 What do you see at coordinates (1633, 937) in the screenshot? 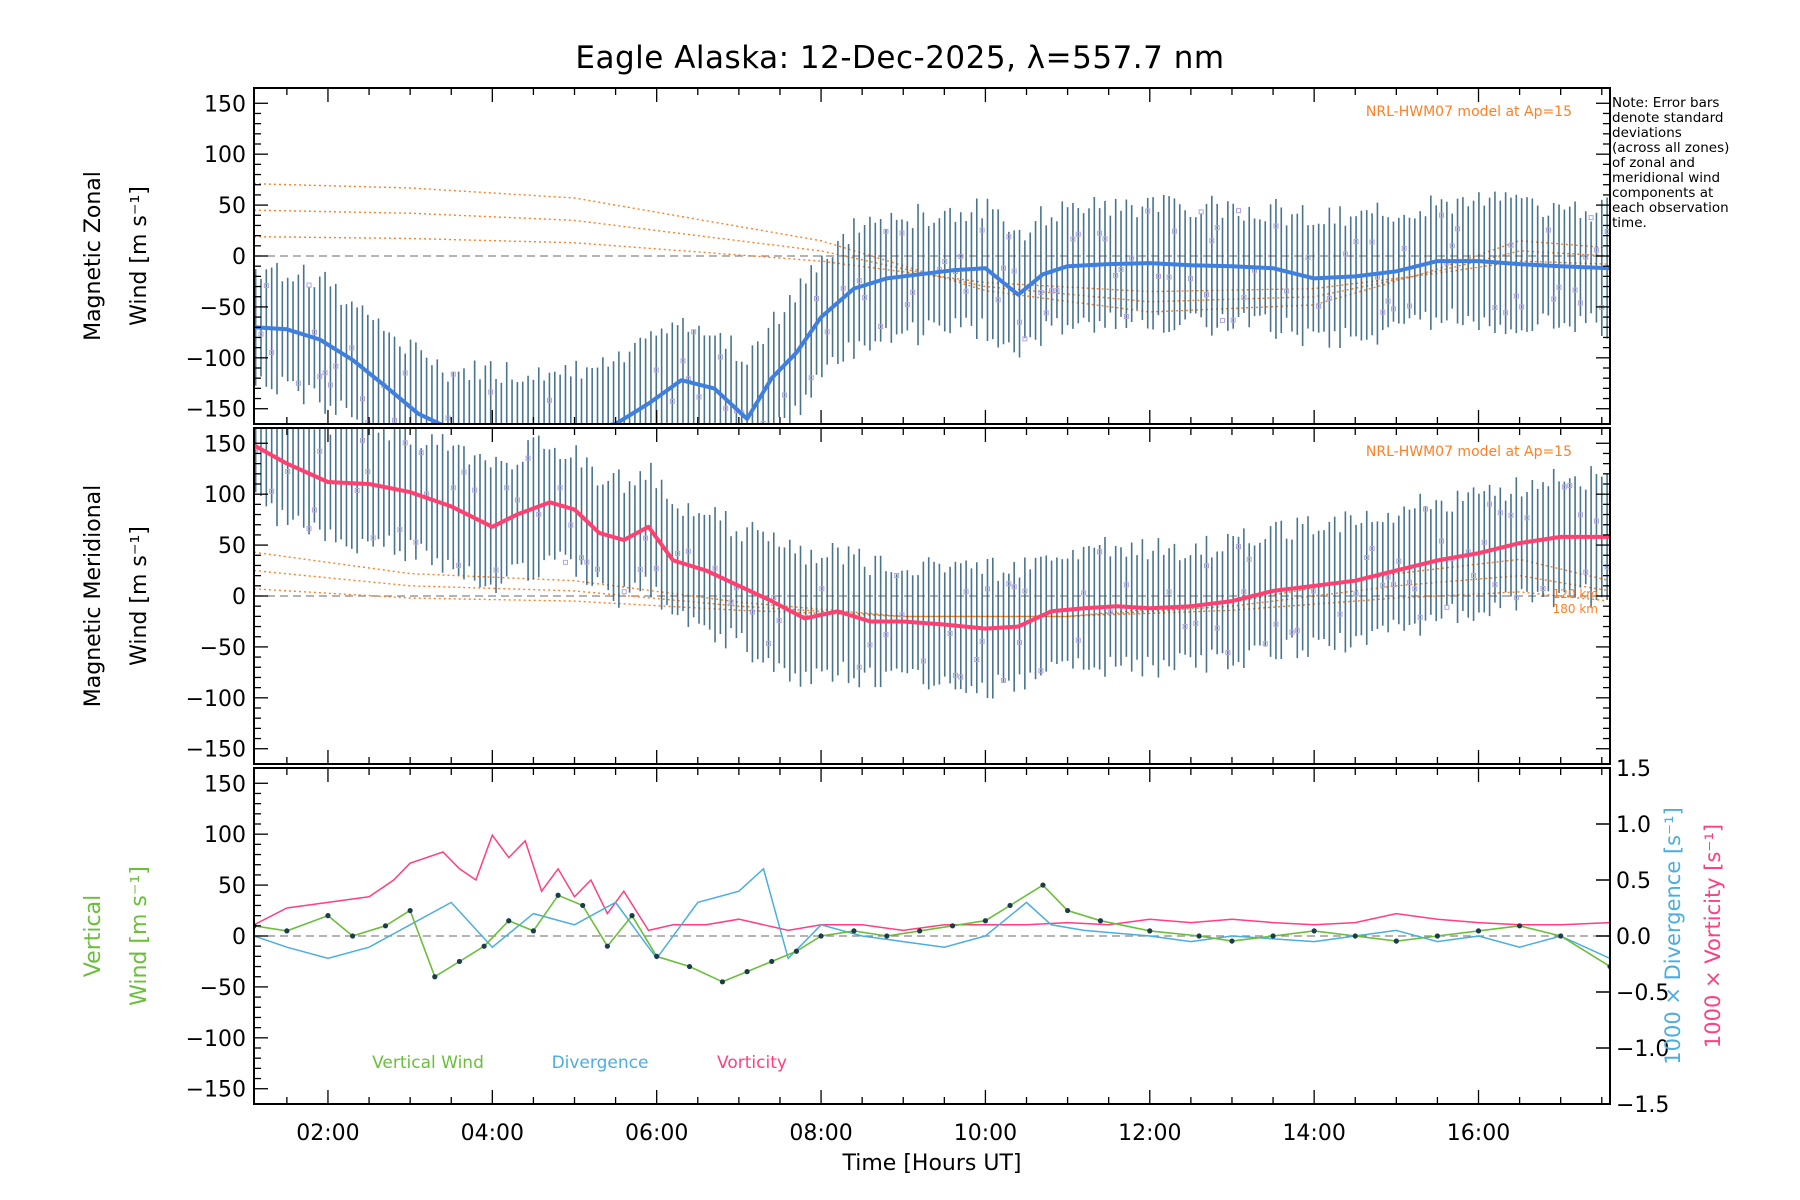
I see `right-tick-label: 0.0` at bounding box center [1633, 937].